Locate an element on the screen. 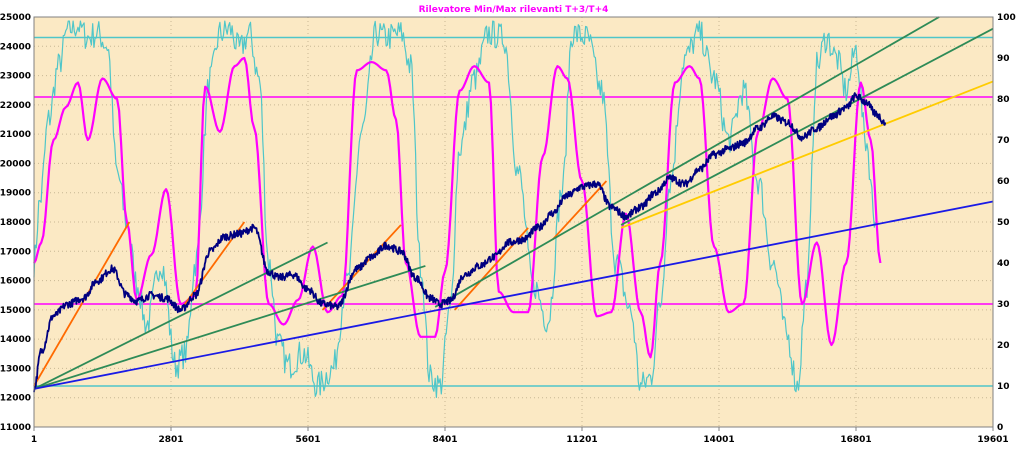 Image resolution: width=1024 pixels, height=463 pixels. y-right-tick-label-0: 0 is located at coordinates (1000, 428).